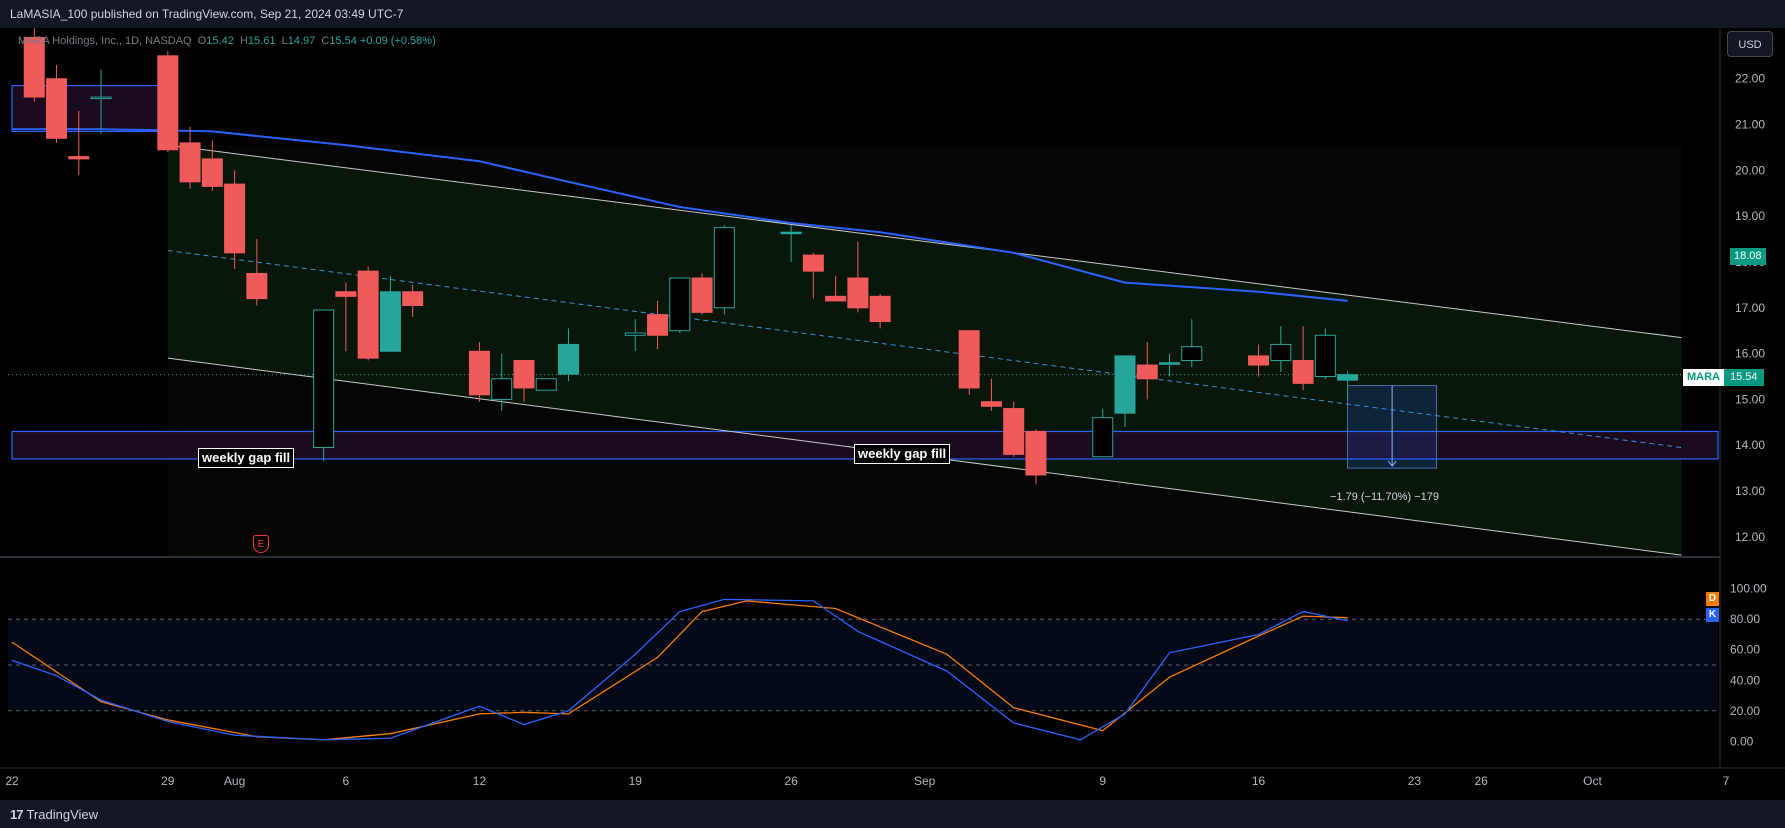  I want to click on ticker-label: MARA, so click(1703, 377).